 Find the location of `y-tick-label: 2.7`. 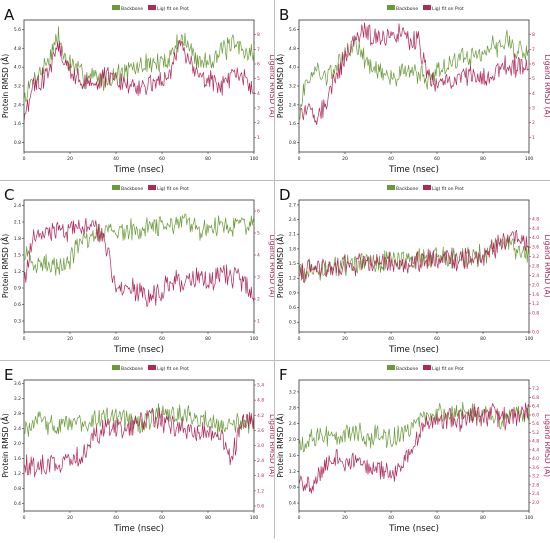

y-tick-label: 2.7 is located at coordinates (292, 205).